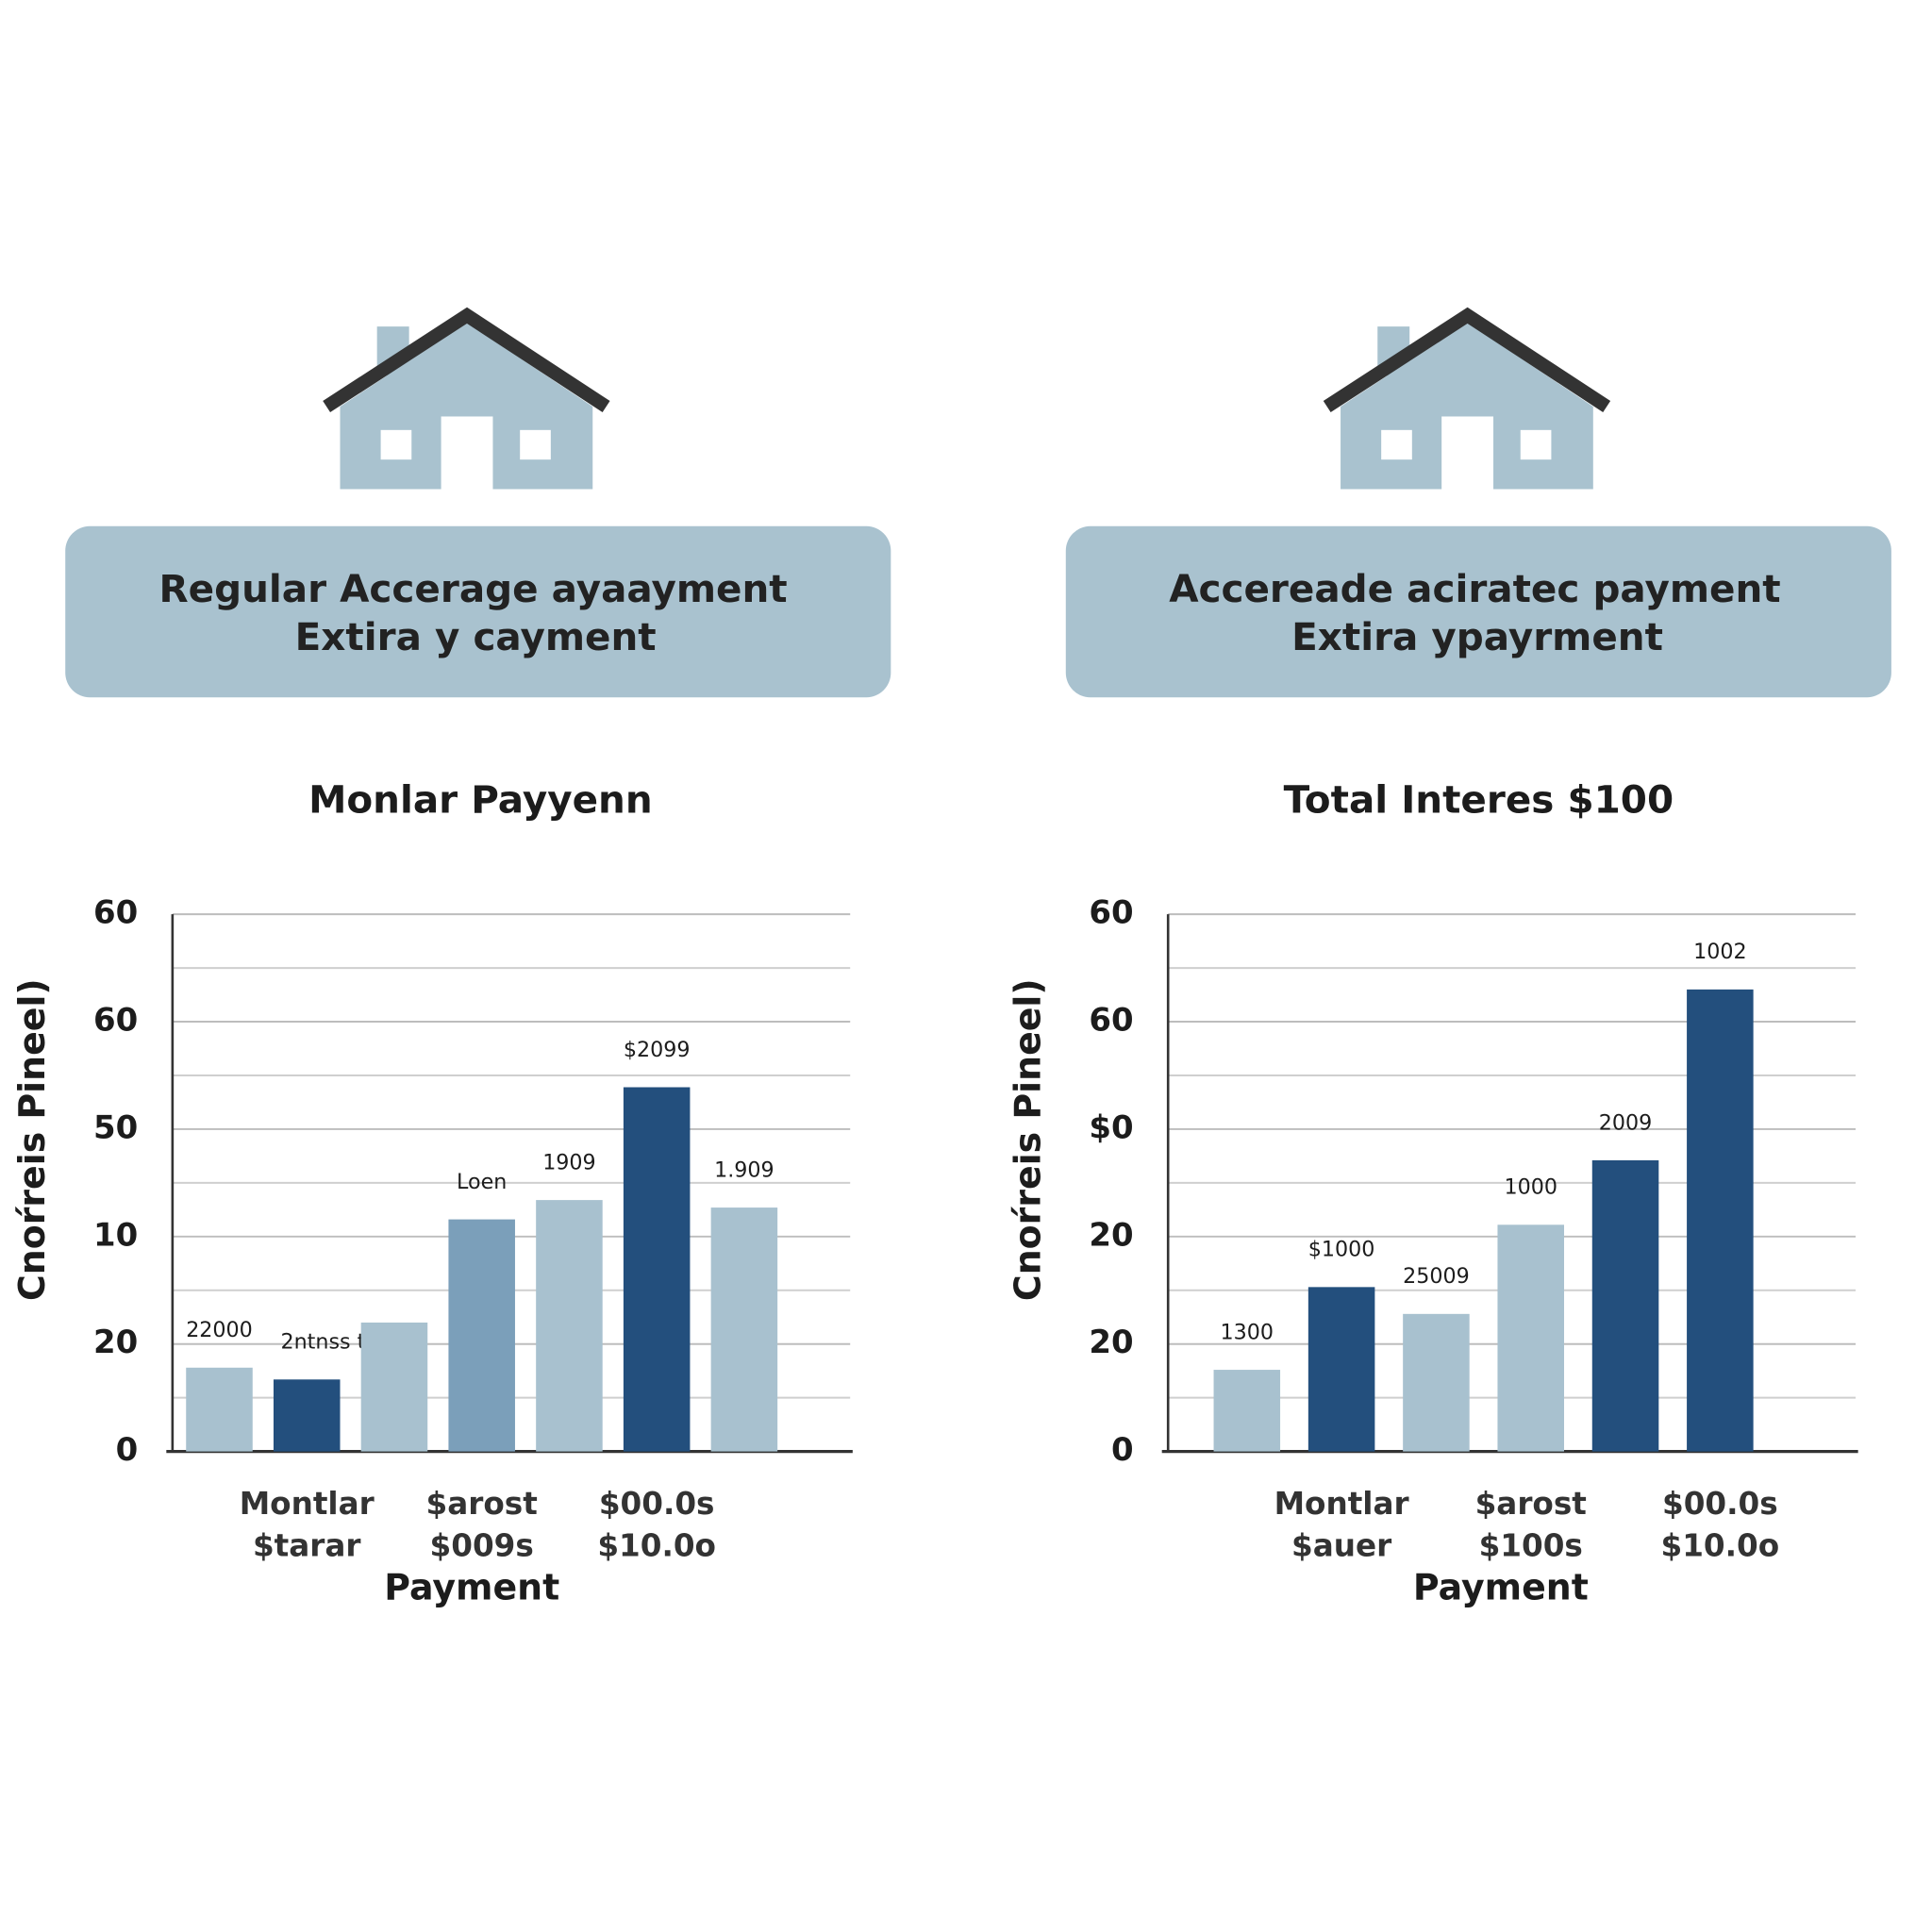  I want to click on x-tick-label: $tarar, so click(307, 1545).